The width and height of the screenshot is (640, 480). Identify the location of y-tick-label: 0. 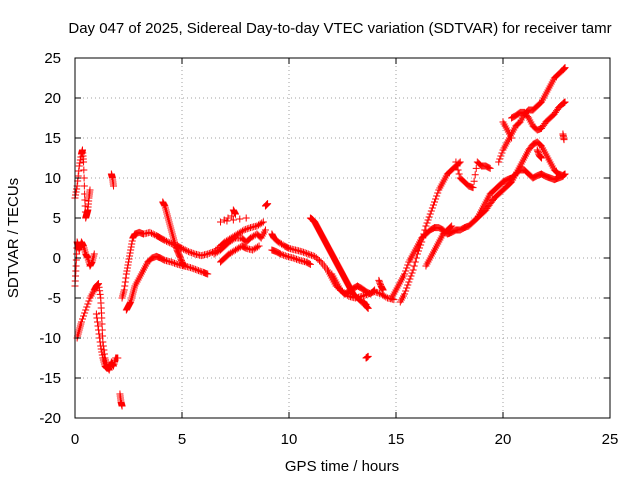
(57, 258).